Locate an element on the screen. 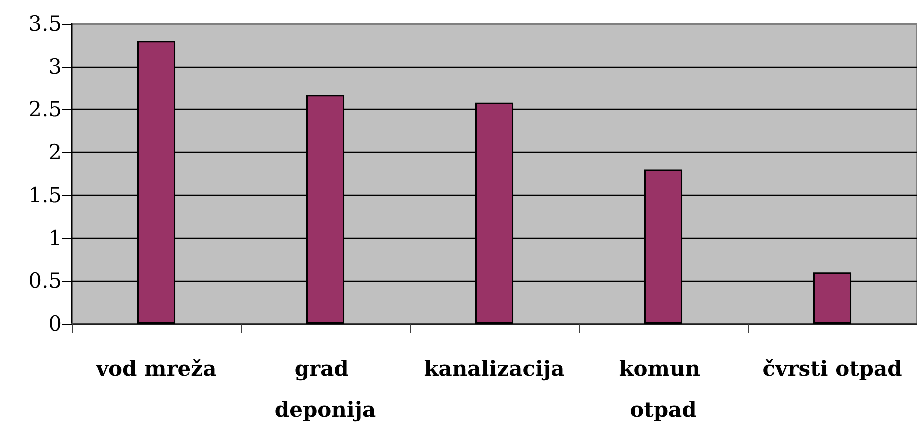  y-tick-label: 3 is located at coordinates (55, 66).